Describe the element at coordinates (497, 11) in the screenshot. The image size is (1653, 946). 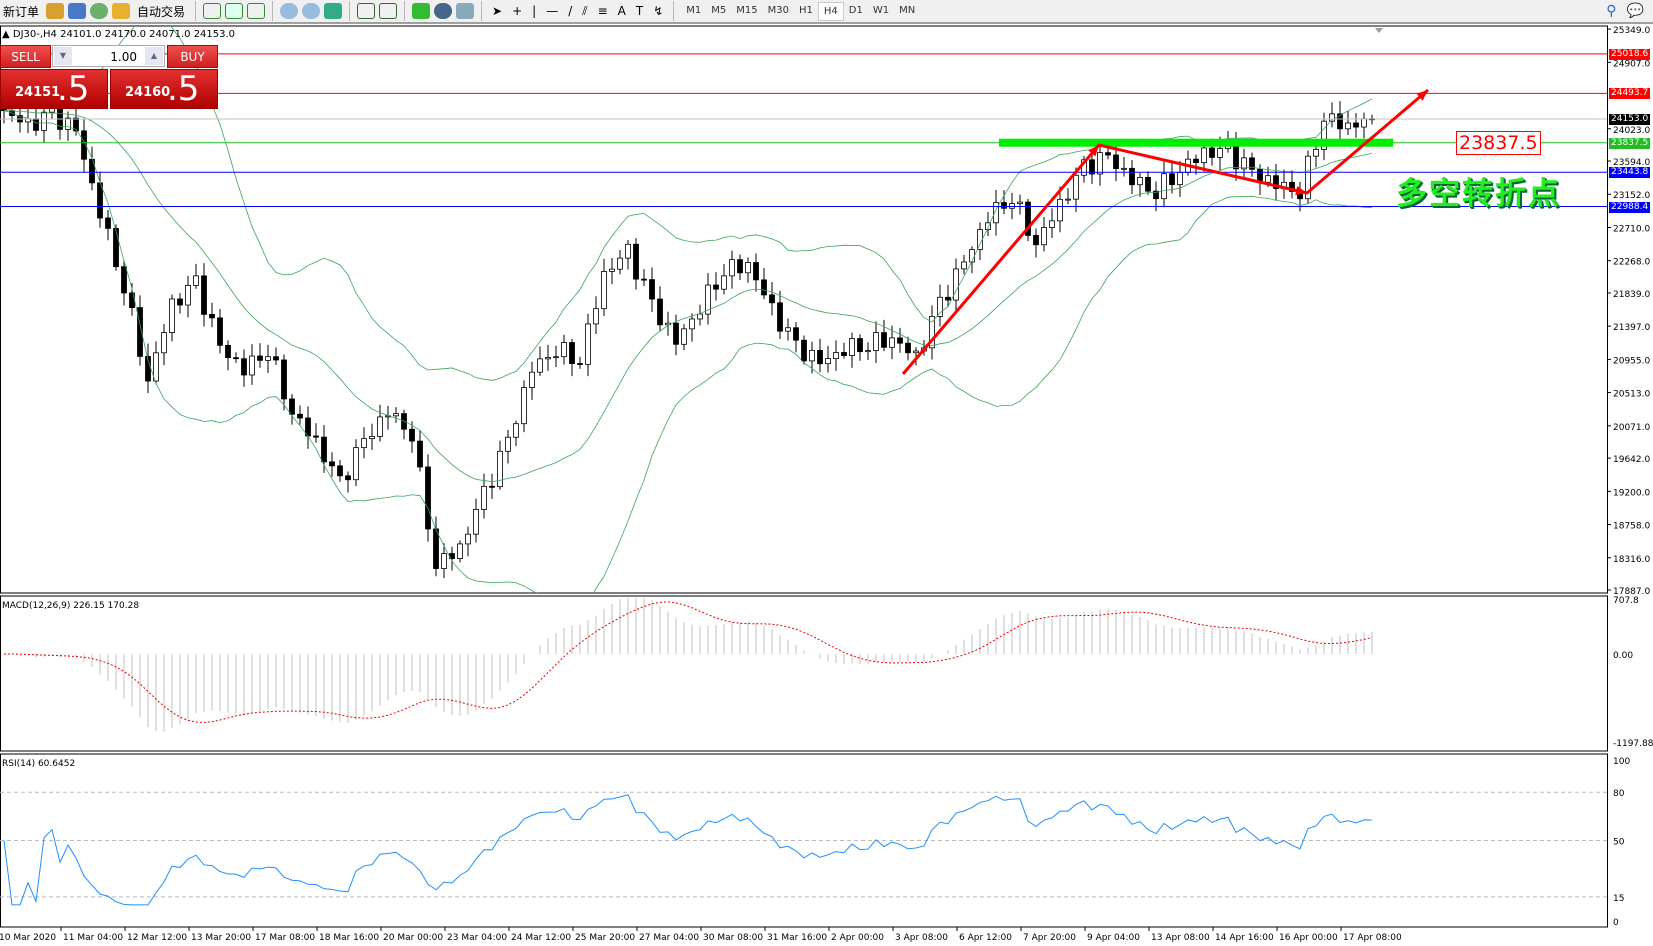
I see `cursor-icon: ➤` at that location.